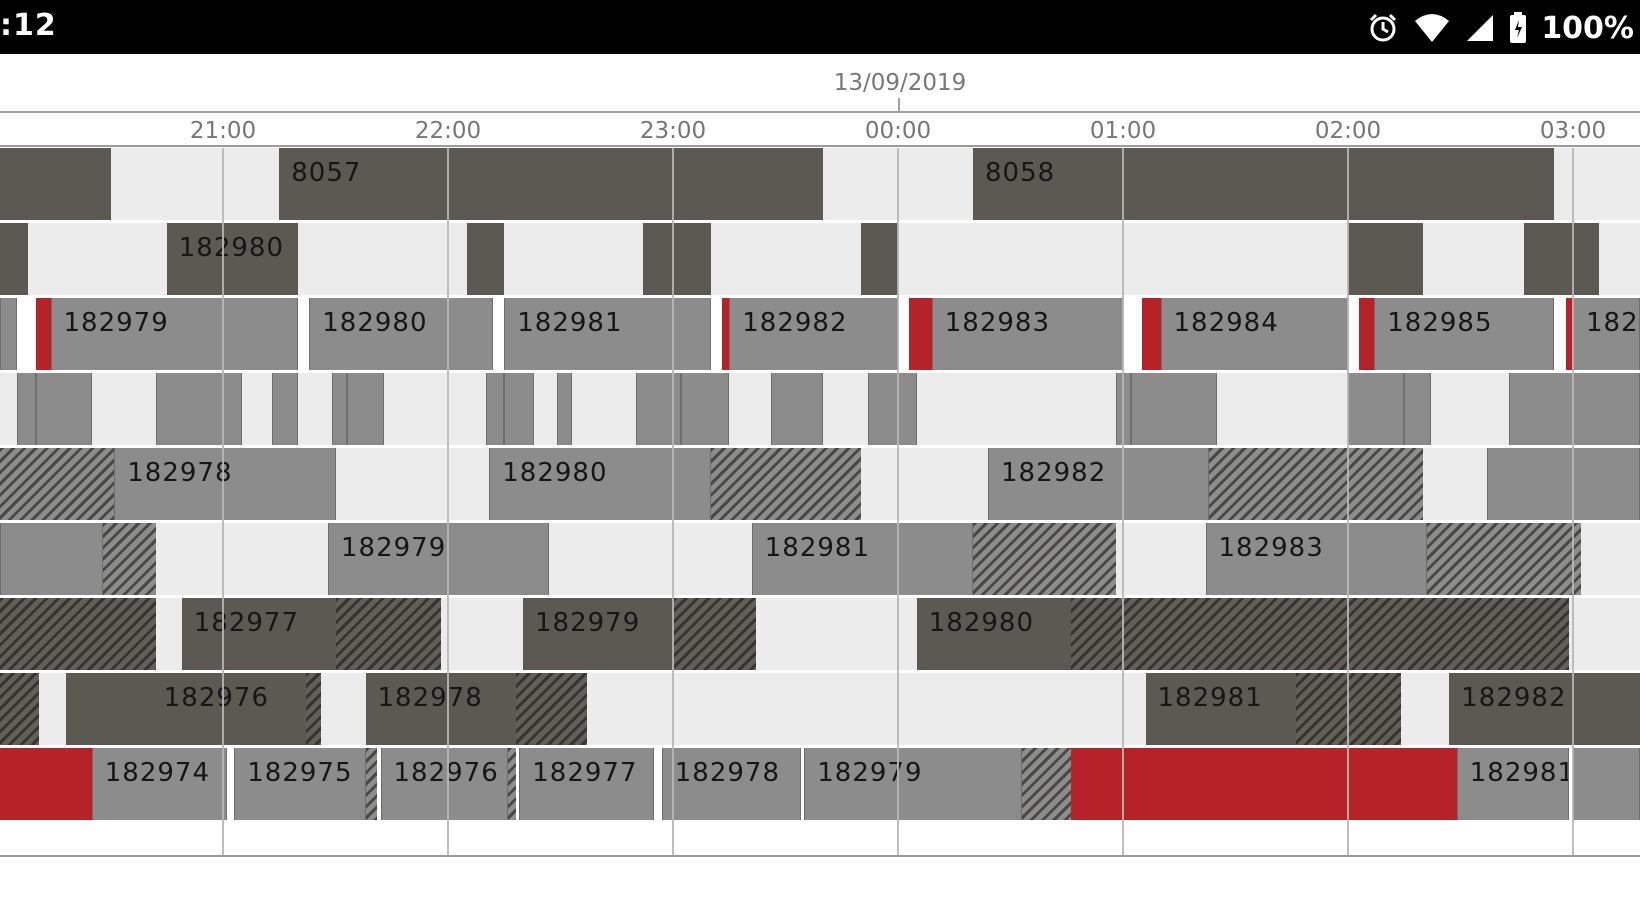  Describe the element at coordinates (300, 784) in the screenshot. I see `trip-block: 182975` at that location.